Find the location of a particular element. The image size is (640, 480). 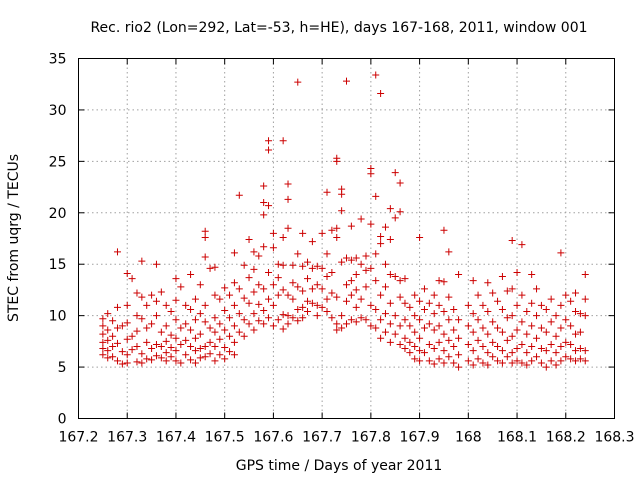

x-tick-label: 167.8 is located at coordinates (371, 438).